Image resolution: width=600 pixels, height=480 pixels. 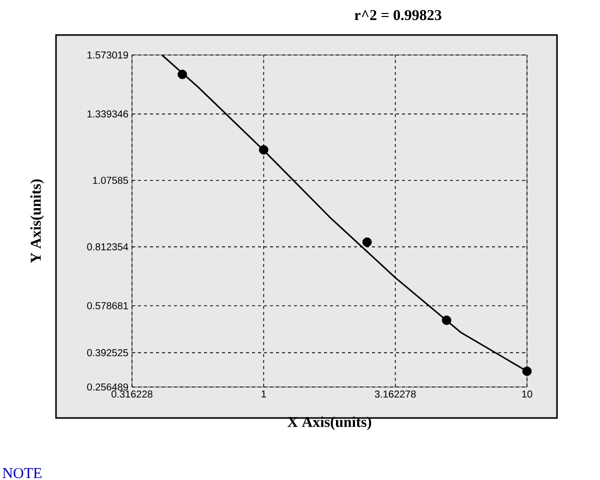 I want to click on x-tick-label: 0.316228, so click(x=132, y=394).